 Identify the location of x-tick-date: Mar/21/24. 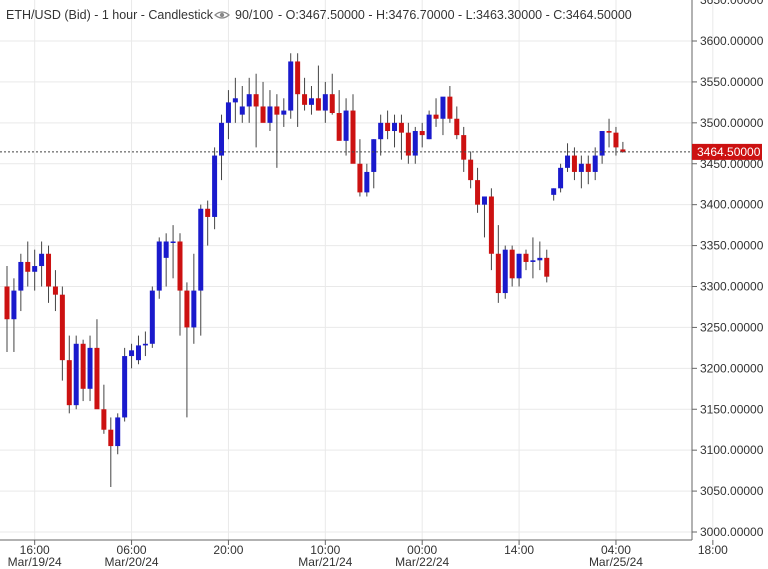
(325, 562).